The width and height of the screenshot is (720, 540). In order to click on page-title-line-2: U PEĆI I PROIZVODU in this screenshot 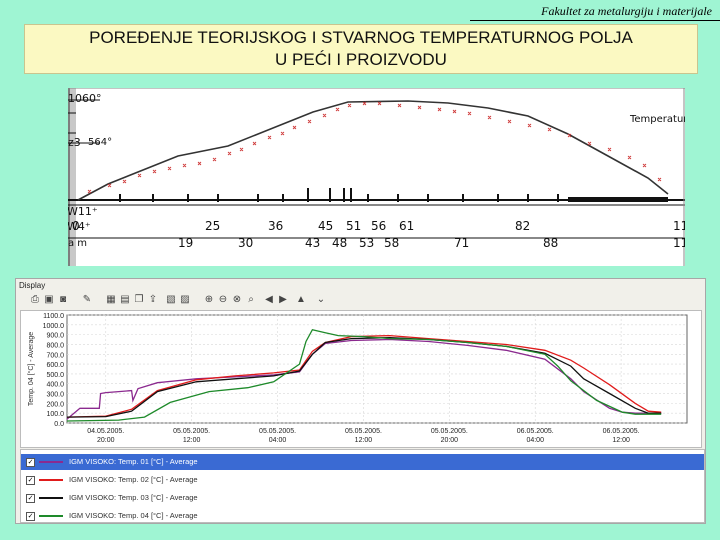, I will do `click(361, 59)`.